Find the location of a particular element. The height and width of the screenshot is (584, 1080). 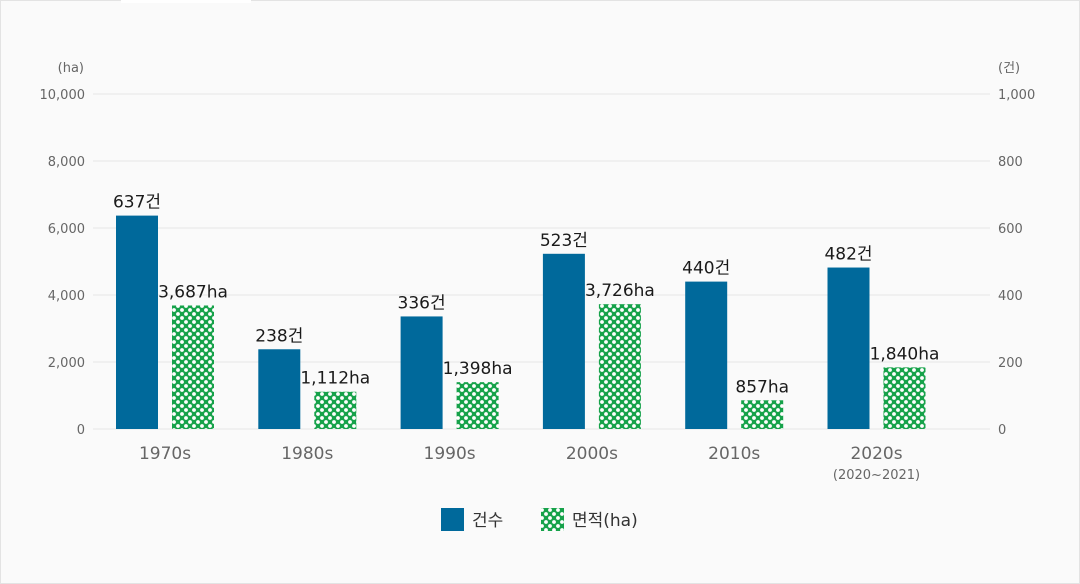

data-label-count: 482건 is located at coordinates (848, 255).